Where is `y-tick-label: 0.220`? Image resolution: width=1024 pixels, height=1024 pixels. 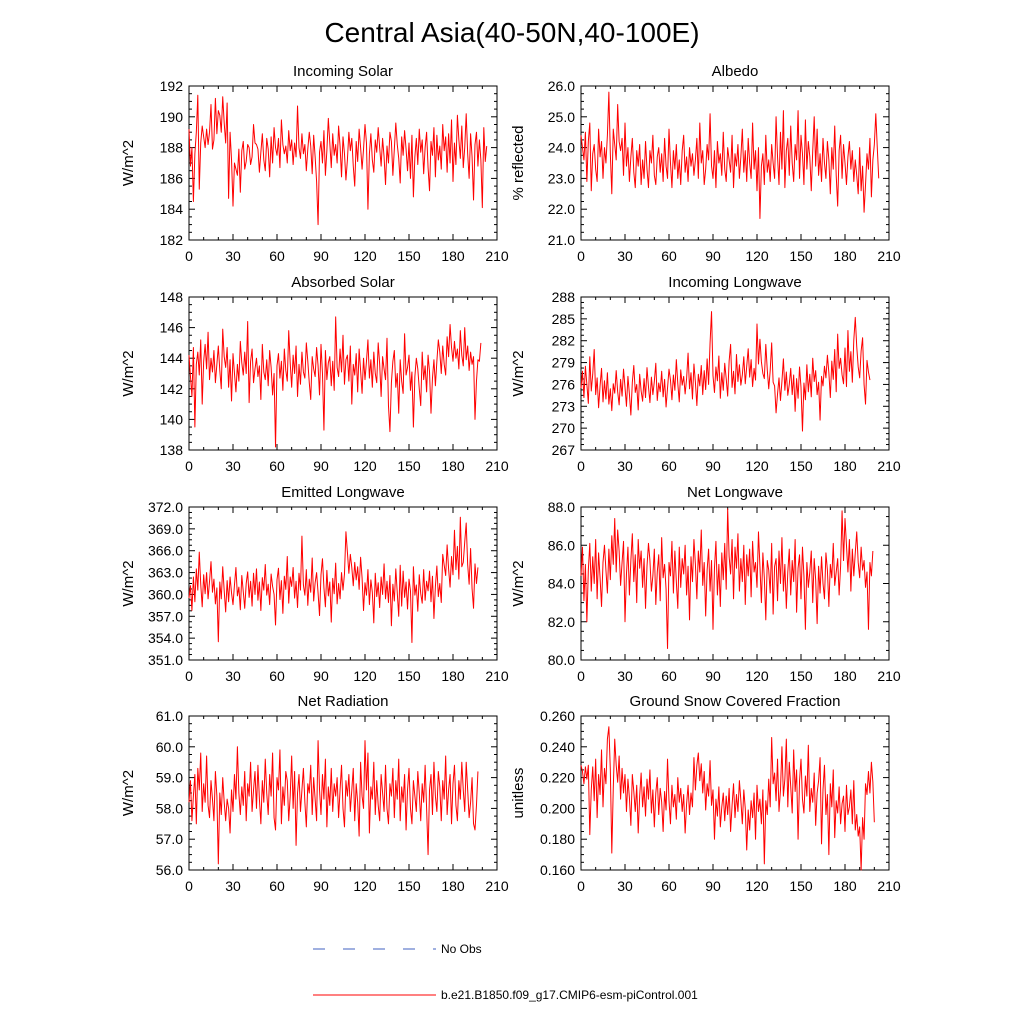 y-tick-label: 0.220 is located at coordinates (557, 778).